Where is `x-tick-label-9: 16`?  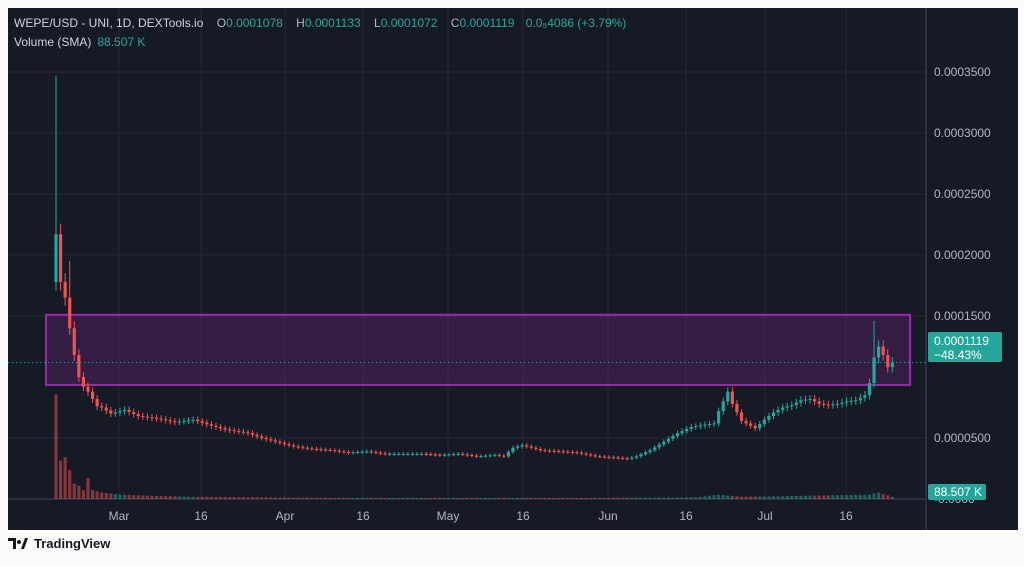 x-tick-label-9: 16 is located at coordinates (846, 516).